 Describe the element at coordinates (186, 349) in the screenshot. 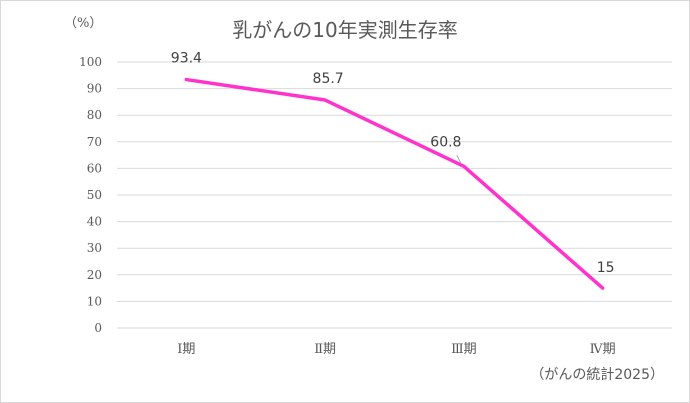

I see `x-tick-label: Ⅰ期` at that location.